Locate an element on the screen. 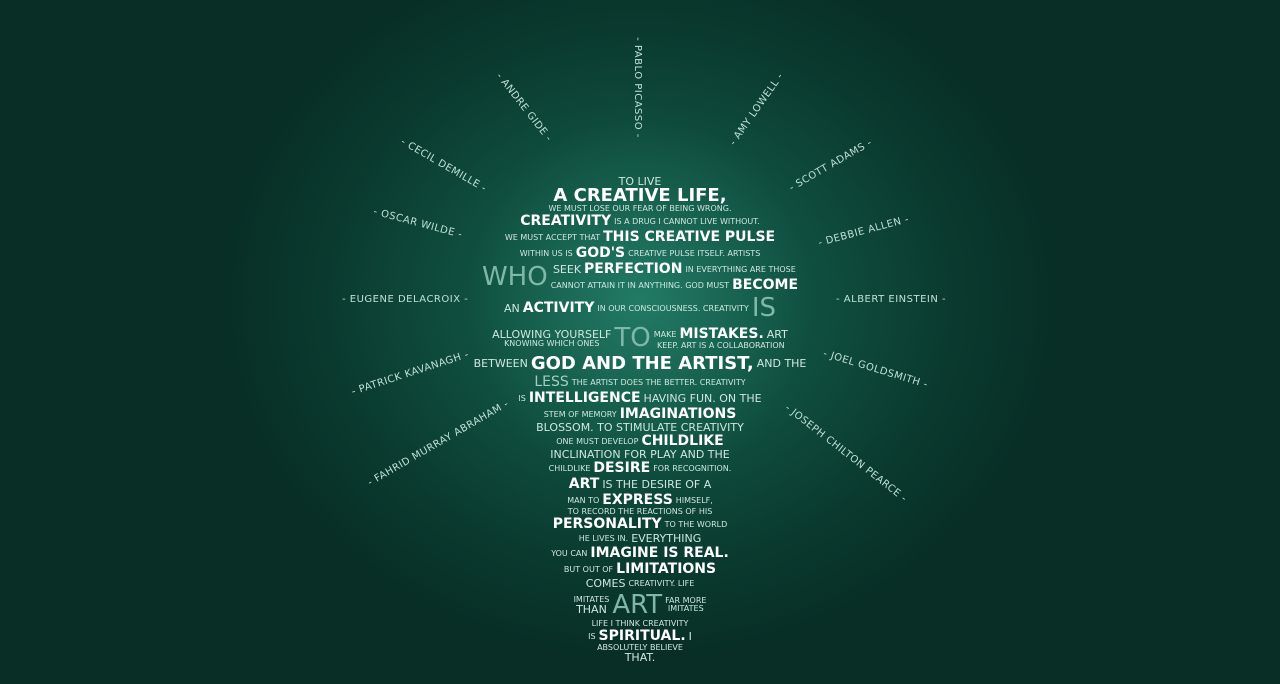 The image size is (1280, 684). author-amy-lowell: - Amy Lowell - is located at coordinates (756, 109).